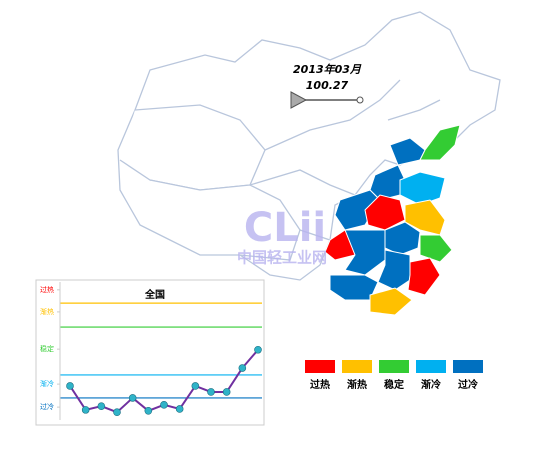 This screenshot has height=469, width=550. What do you see at coordinates (394, 384) in the screenshot?
I see `legend-label: 稳定` at bounding box center [394, 384].